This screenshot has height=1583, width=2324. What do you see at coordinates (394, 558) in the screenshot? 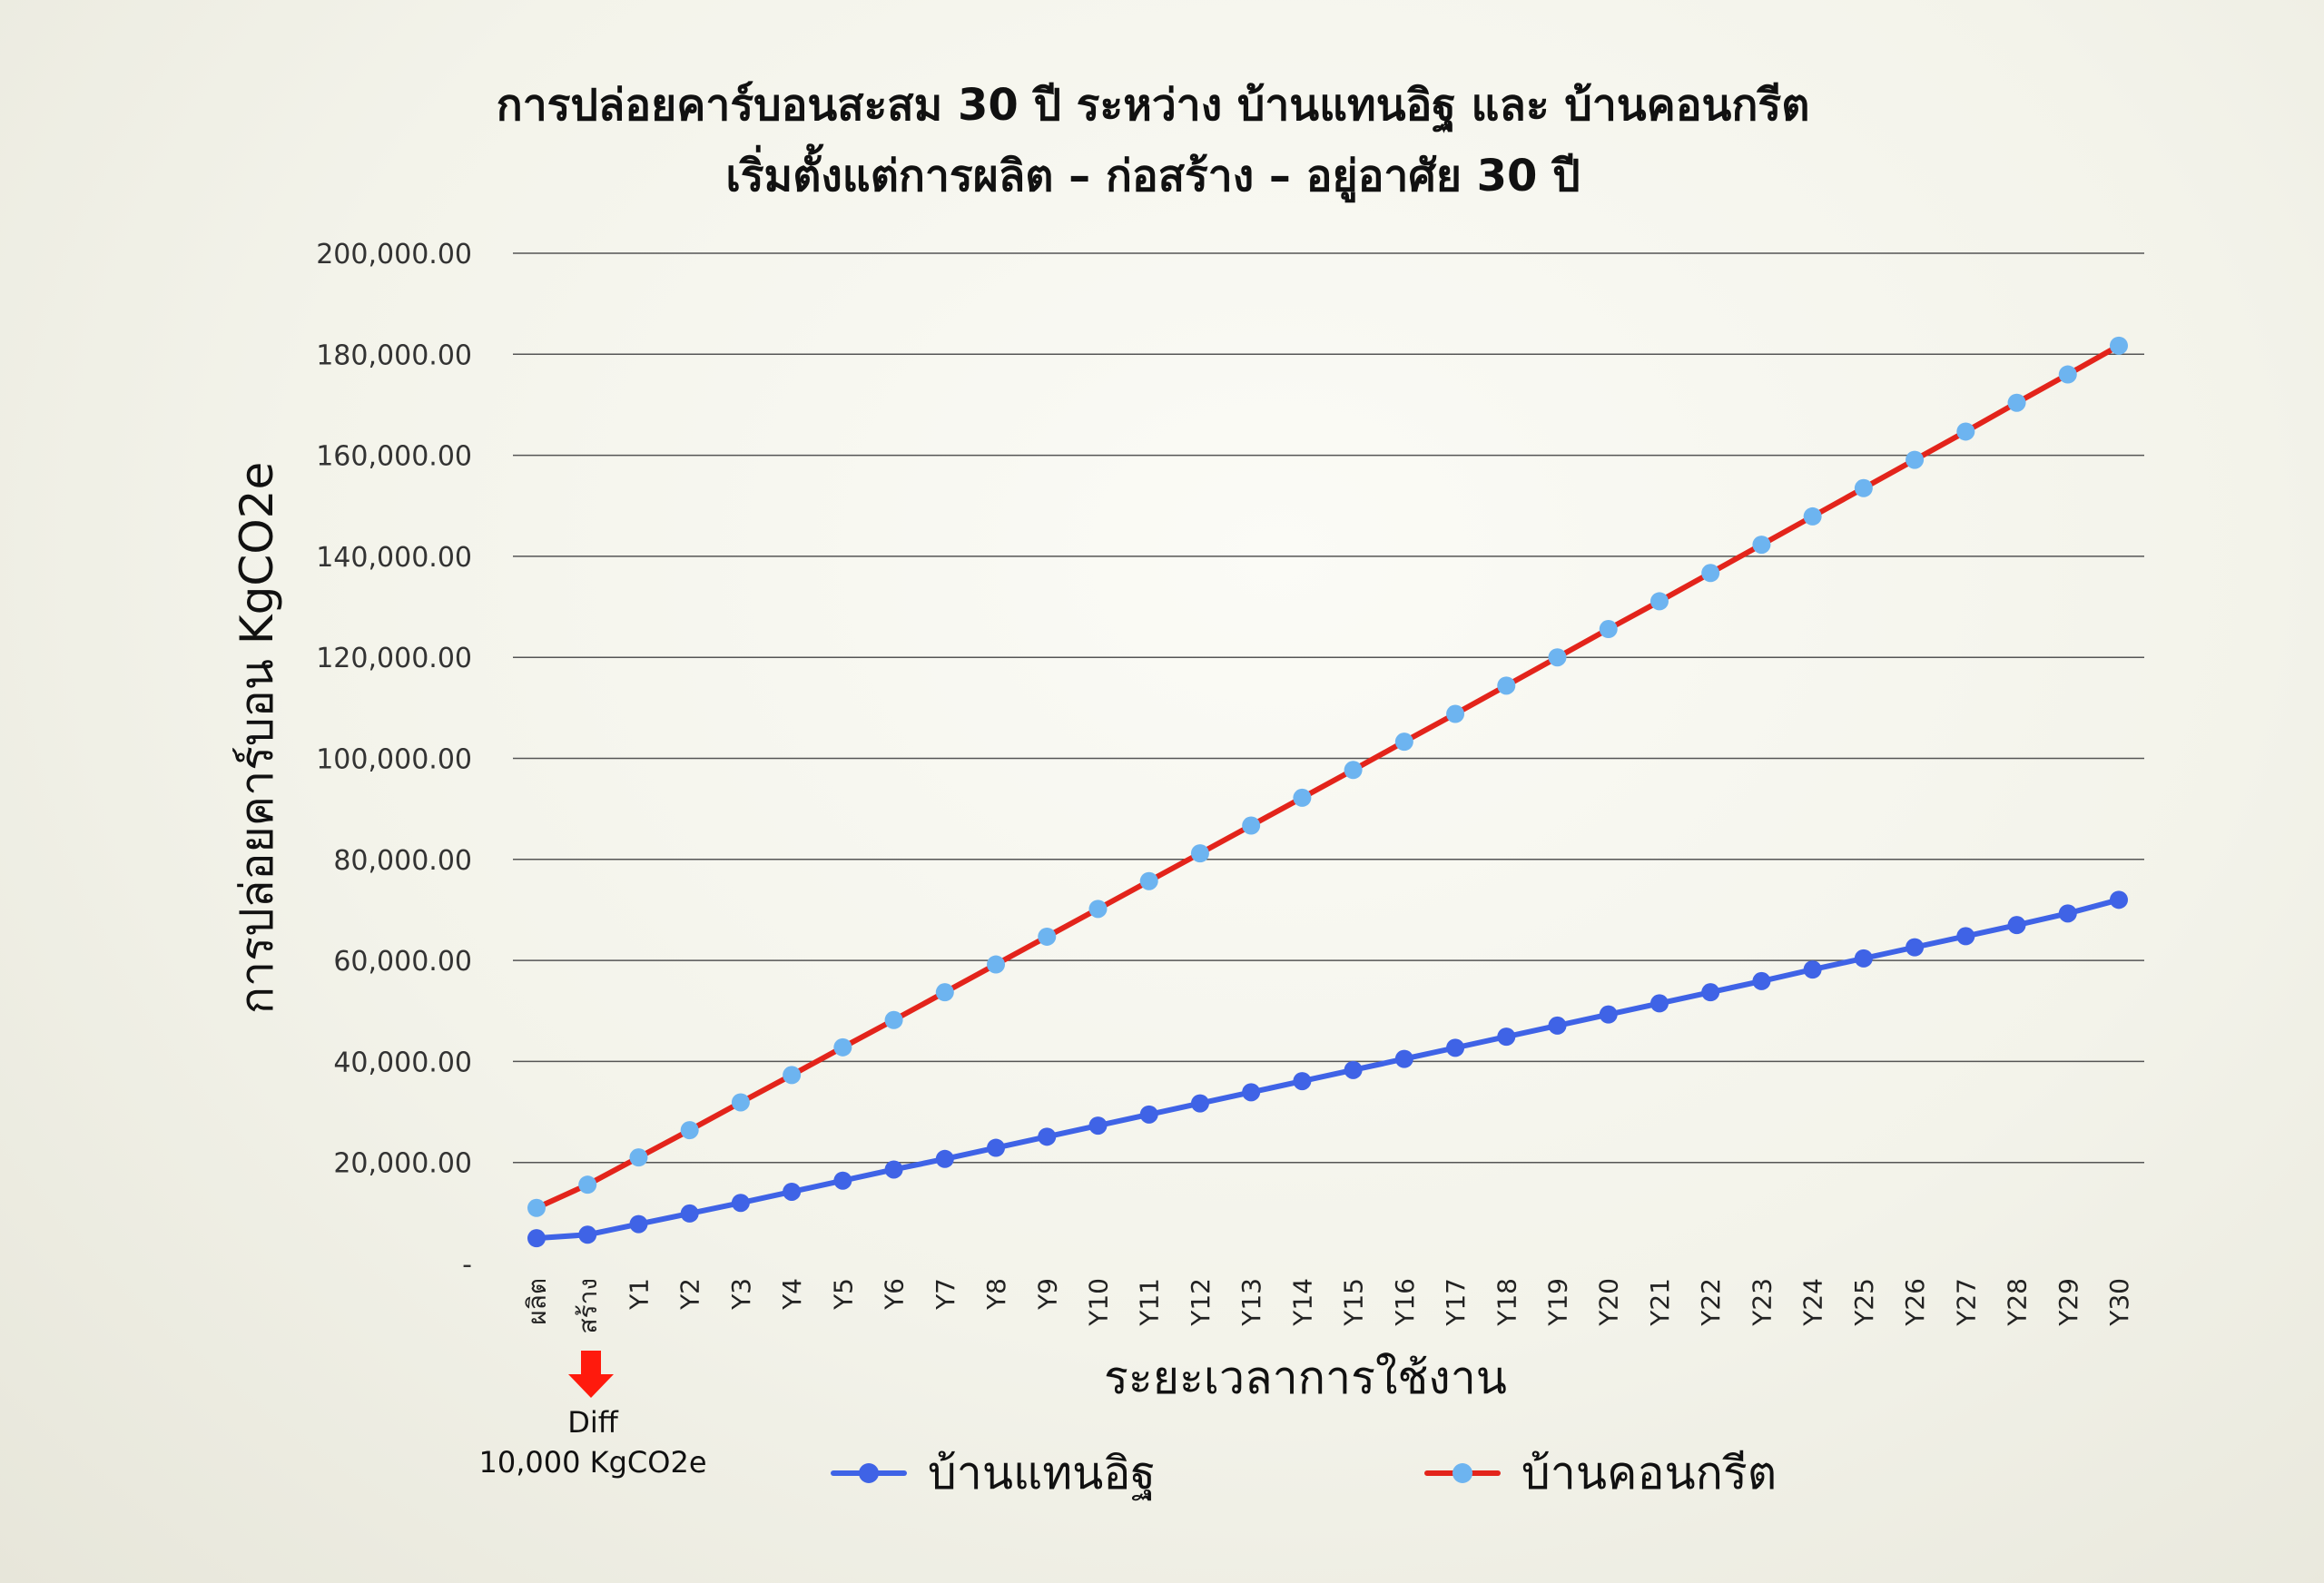
I see `y-tick-label: 140,000.00` at bounding box center [394, 558].